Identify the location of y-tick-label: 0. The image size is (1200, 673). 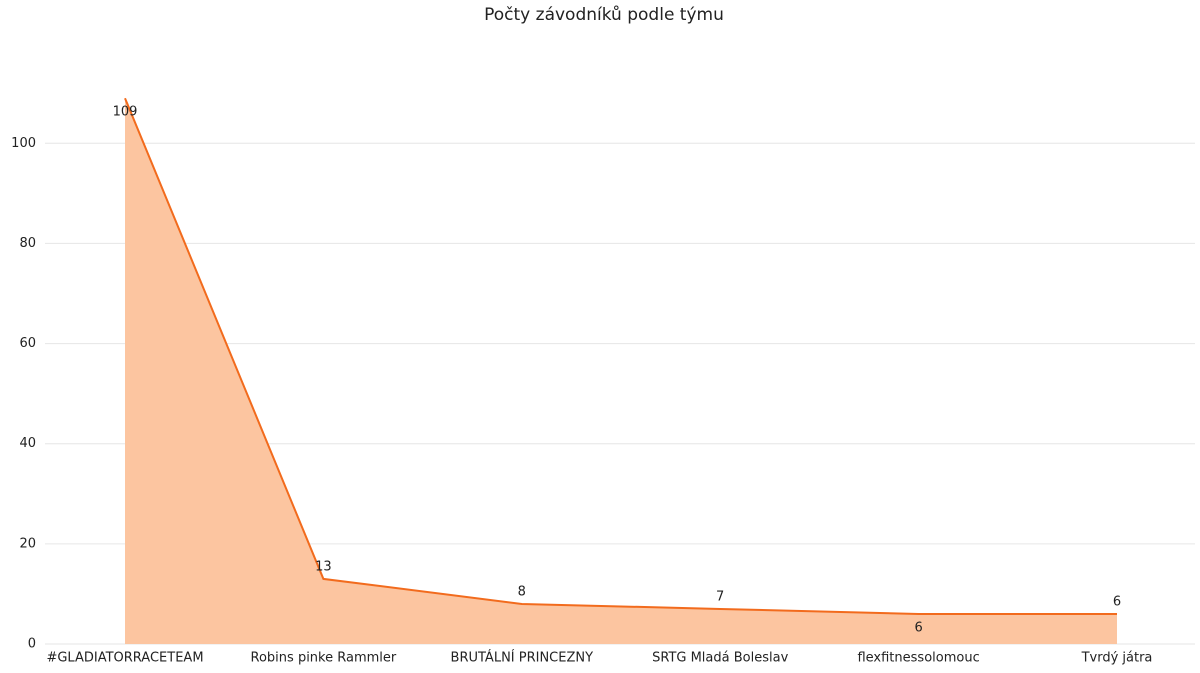
(32, 644).